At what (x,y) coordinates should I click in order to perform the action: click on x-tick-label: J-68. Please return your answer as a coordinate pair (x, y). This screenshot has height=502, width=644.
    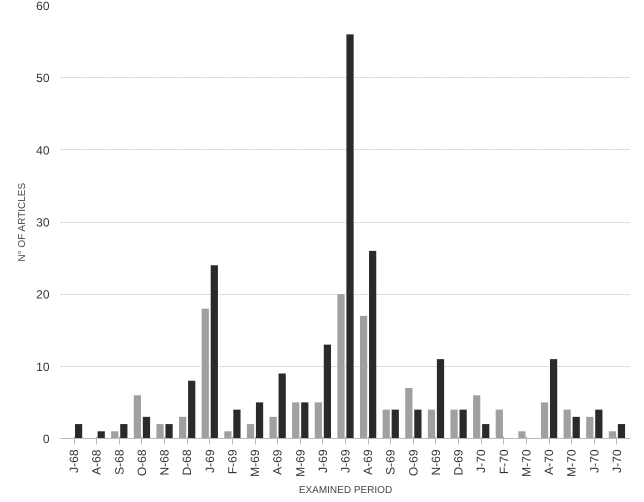
    Looking at the image, I should click on (74, 461).